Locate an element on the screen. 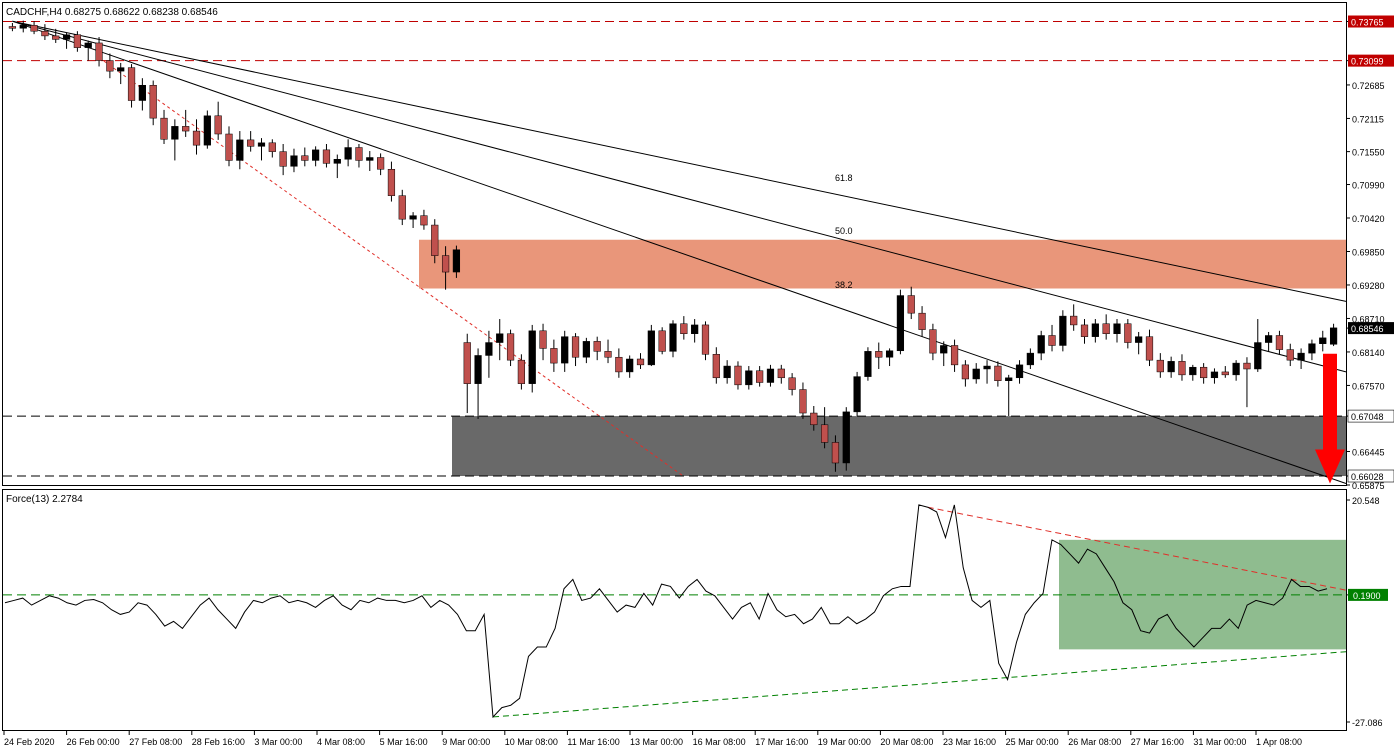 This screenshot has height=752, width=1394. time-tick-label-19: 31 Mar 00:00 is located at coordinates (1219, 742).